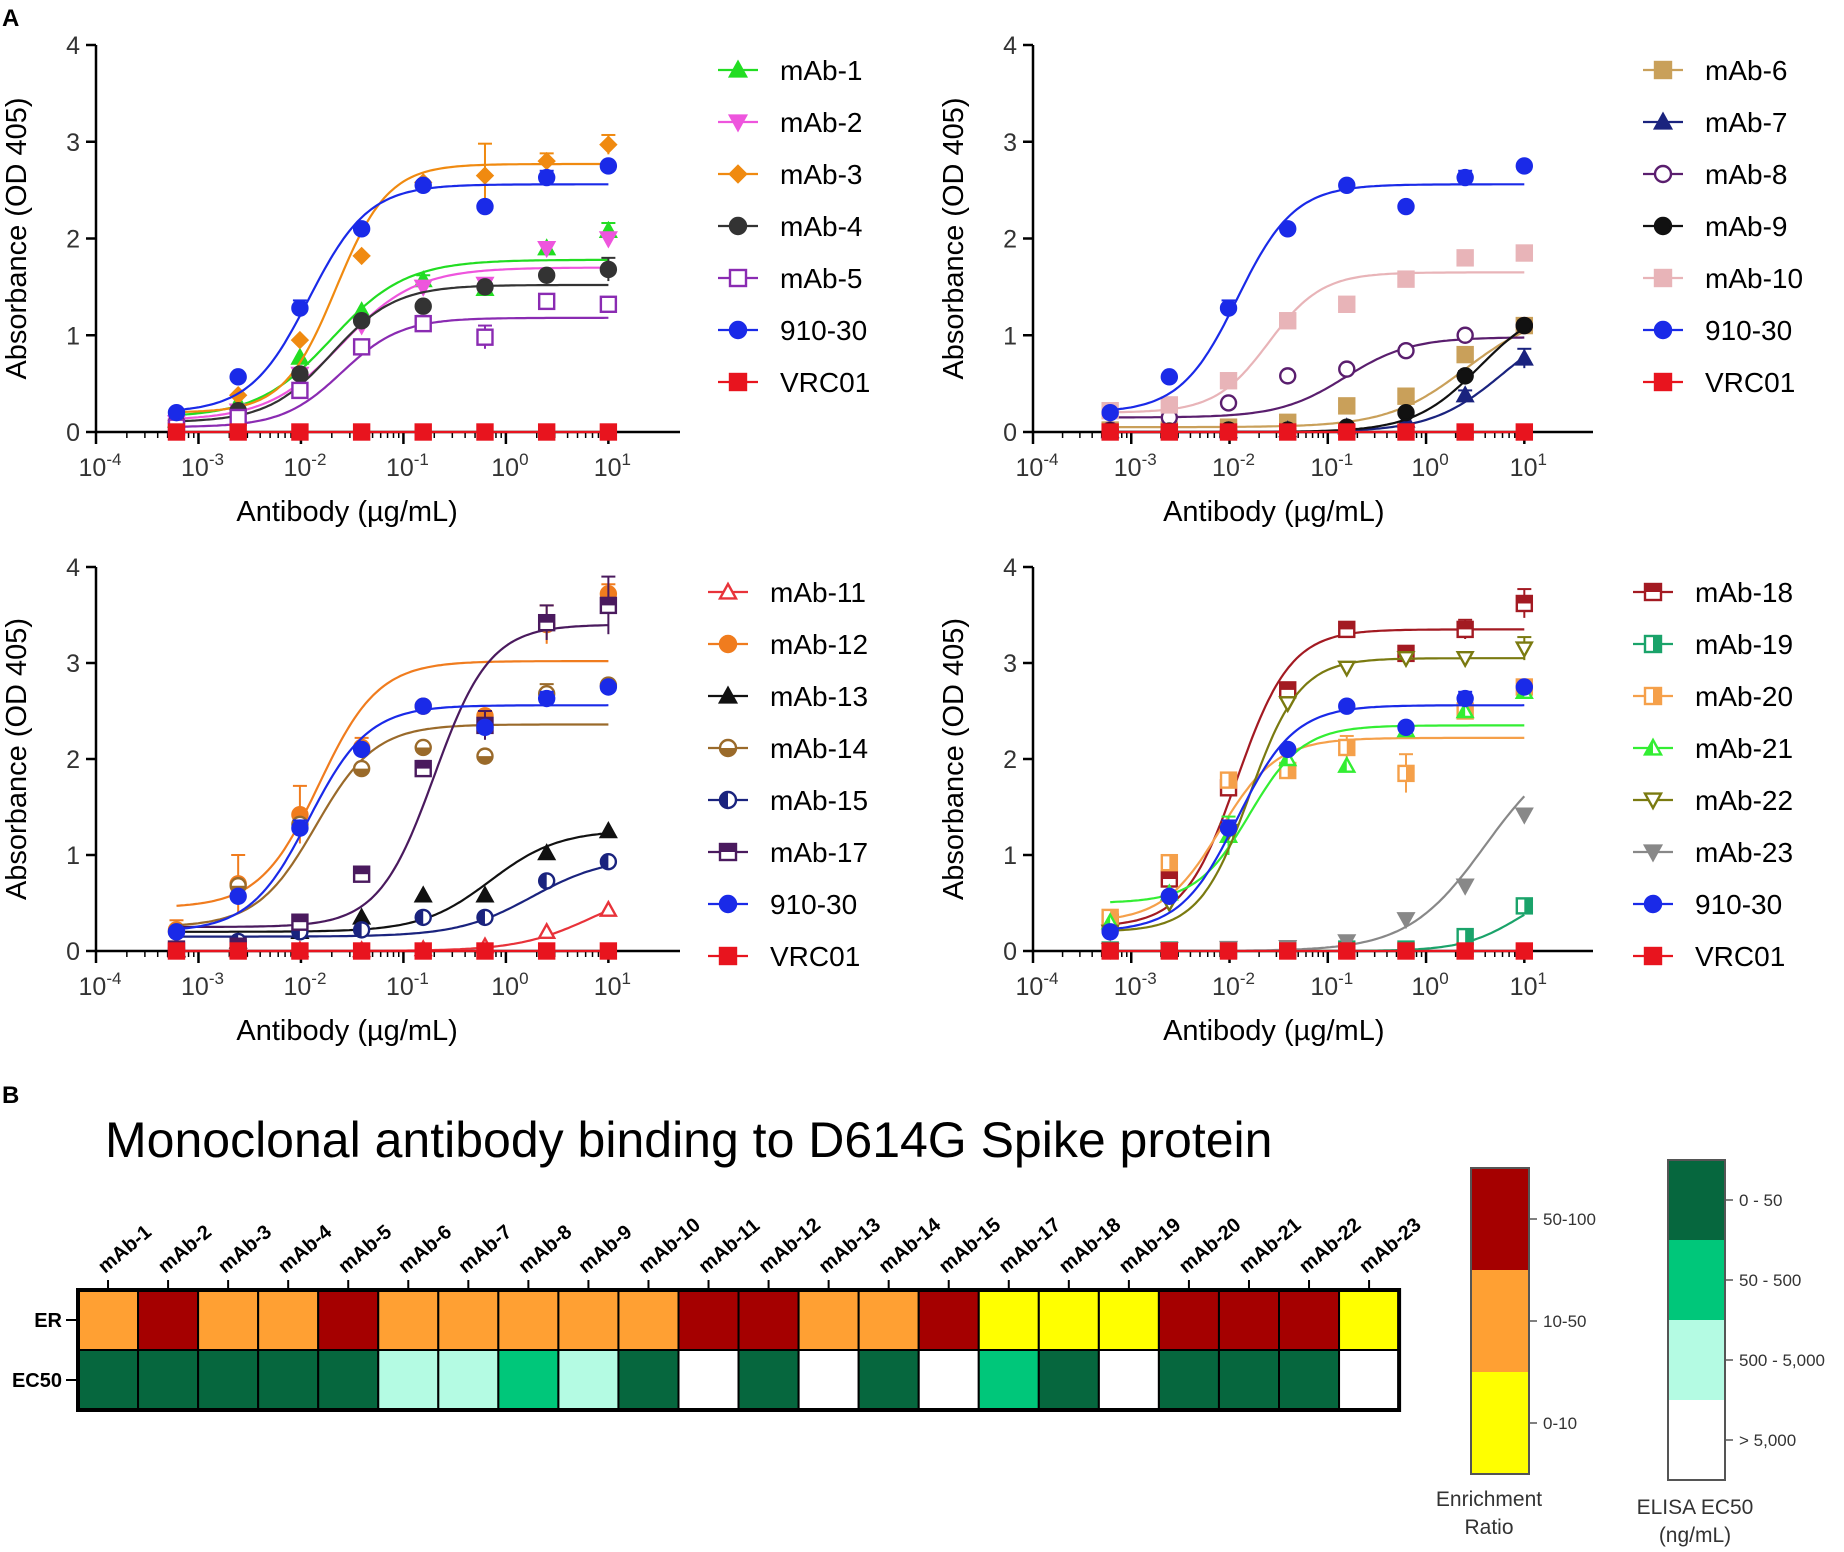 This screenshot has height=1552, width=1844. Describe the element at coordinates (1709, 956) in the screenshot. I see `legend-entry: VRC01` at that location.